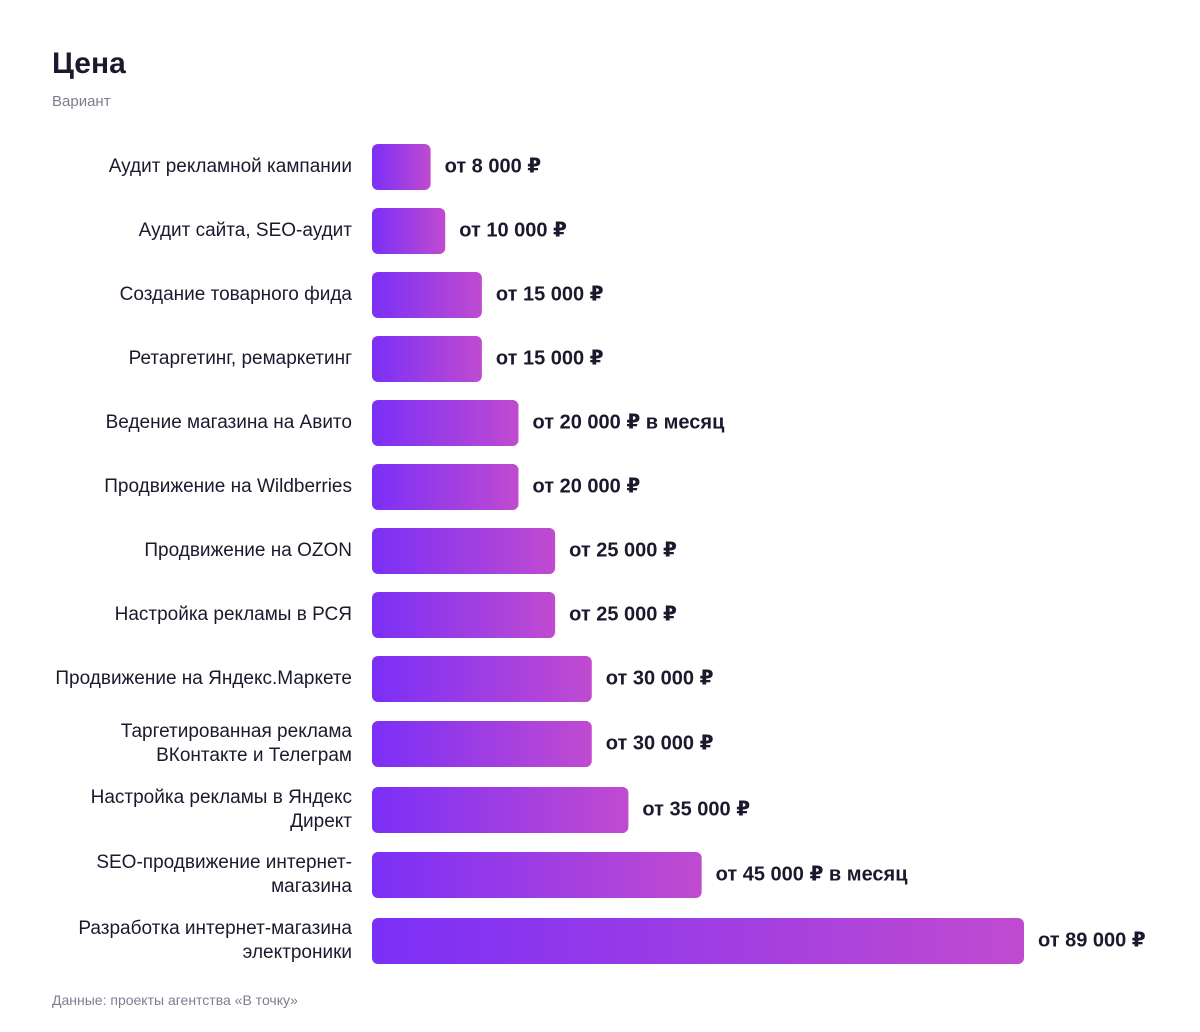 Image resolution: width=1200 pixels, height=1032 pixels. I want to click on value-label: от 89 000 ₽, so click(1092, 940).